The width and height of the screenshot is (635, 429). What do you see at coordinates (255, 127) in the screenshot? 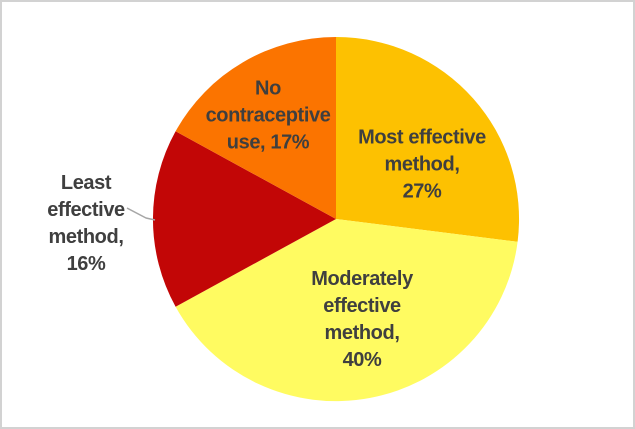
I see `pie-slice-no_use` at bounding box center [255, 127].